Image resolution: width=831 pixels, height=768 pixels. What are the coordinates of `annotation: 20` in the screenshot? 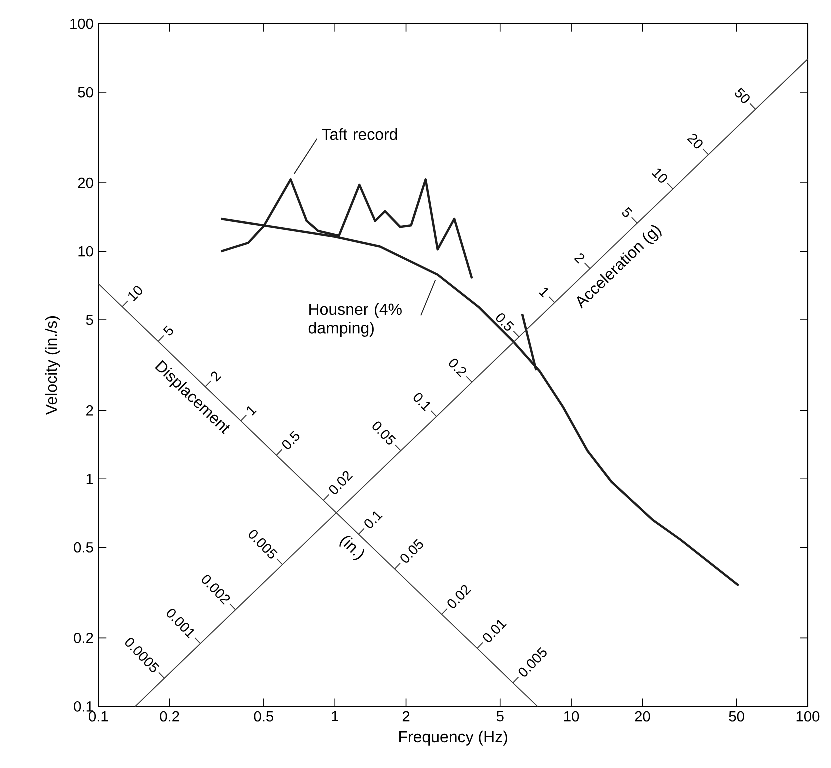 It's located at (695, 141).